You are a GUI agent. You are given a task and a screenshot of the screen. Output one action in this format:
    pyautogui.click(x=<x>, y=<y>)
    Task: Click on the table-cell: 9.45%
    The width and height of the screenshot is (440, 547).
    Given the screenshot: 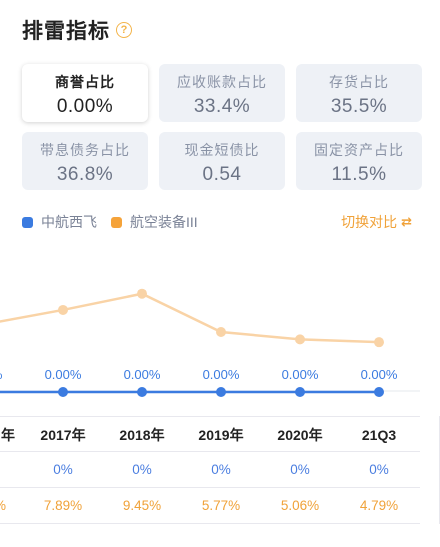 What is the action you would take?
    pyautogui.click(x=142, y=505)
    